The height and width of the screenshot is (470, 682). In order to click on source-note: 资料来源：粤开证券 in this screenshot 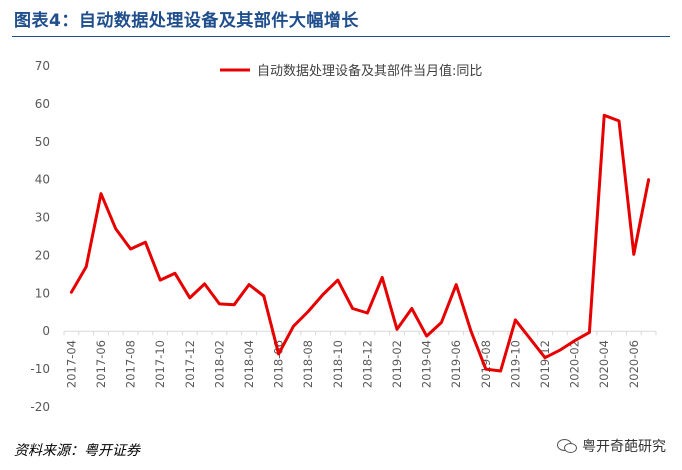, I will do `click(77, 451)`.